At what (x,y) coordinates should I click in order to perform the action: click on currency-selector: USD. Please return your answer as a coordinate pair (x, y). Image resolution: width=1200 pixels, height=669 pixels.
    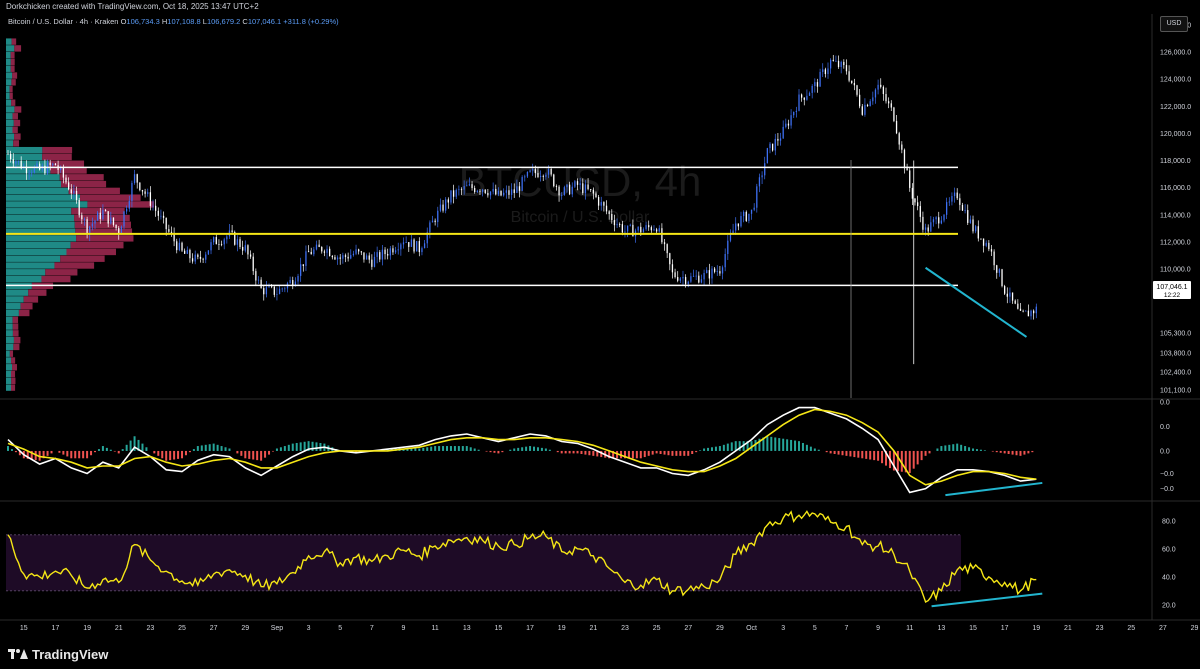
    Looking at the image, I should click on (1174, 24).